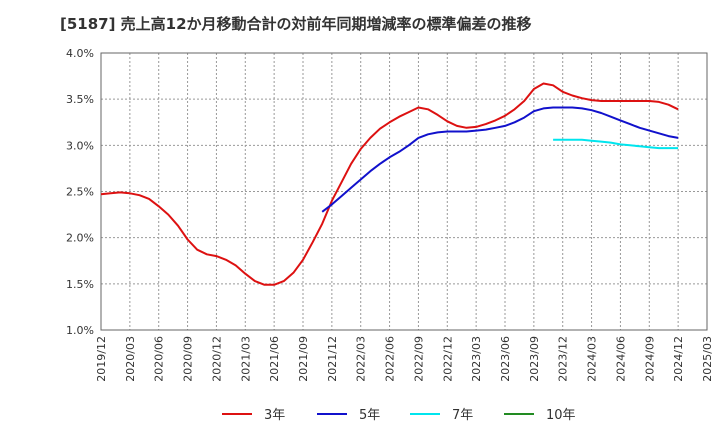 Image resolution: width=720 pixels, height=440 pixels. Describe the element at coordinates (418, 359) in the screenshot. I see `x-tick-label: 2022/09` at that location.